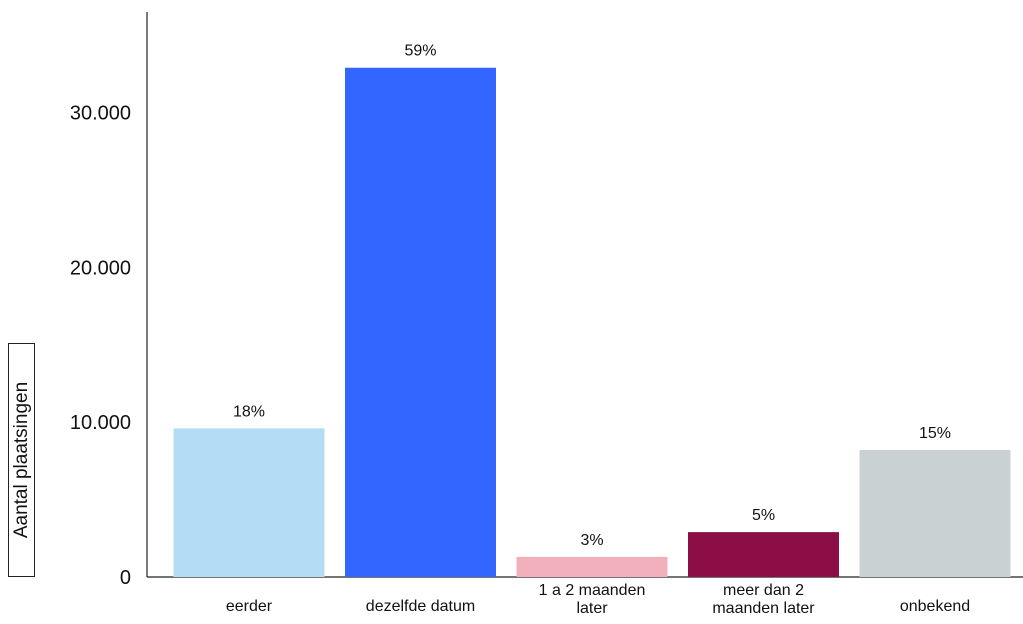  I want to click on x-category-label: onbekend, so click(935, 606).